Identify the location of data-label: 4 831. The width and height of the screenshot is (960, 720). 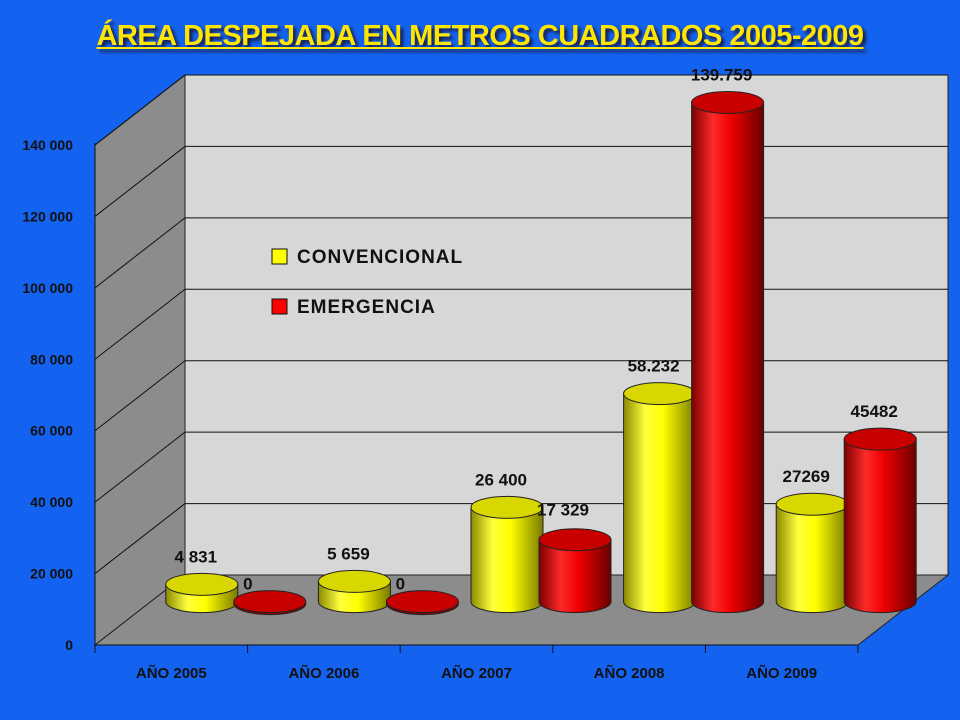
(196, 556).